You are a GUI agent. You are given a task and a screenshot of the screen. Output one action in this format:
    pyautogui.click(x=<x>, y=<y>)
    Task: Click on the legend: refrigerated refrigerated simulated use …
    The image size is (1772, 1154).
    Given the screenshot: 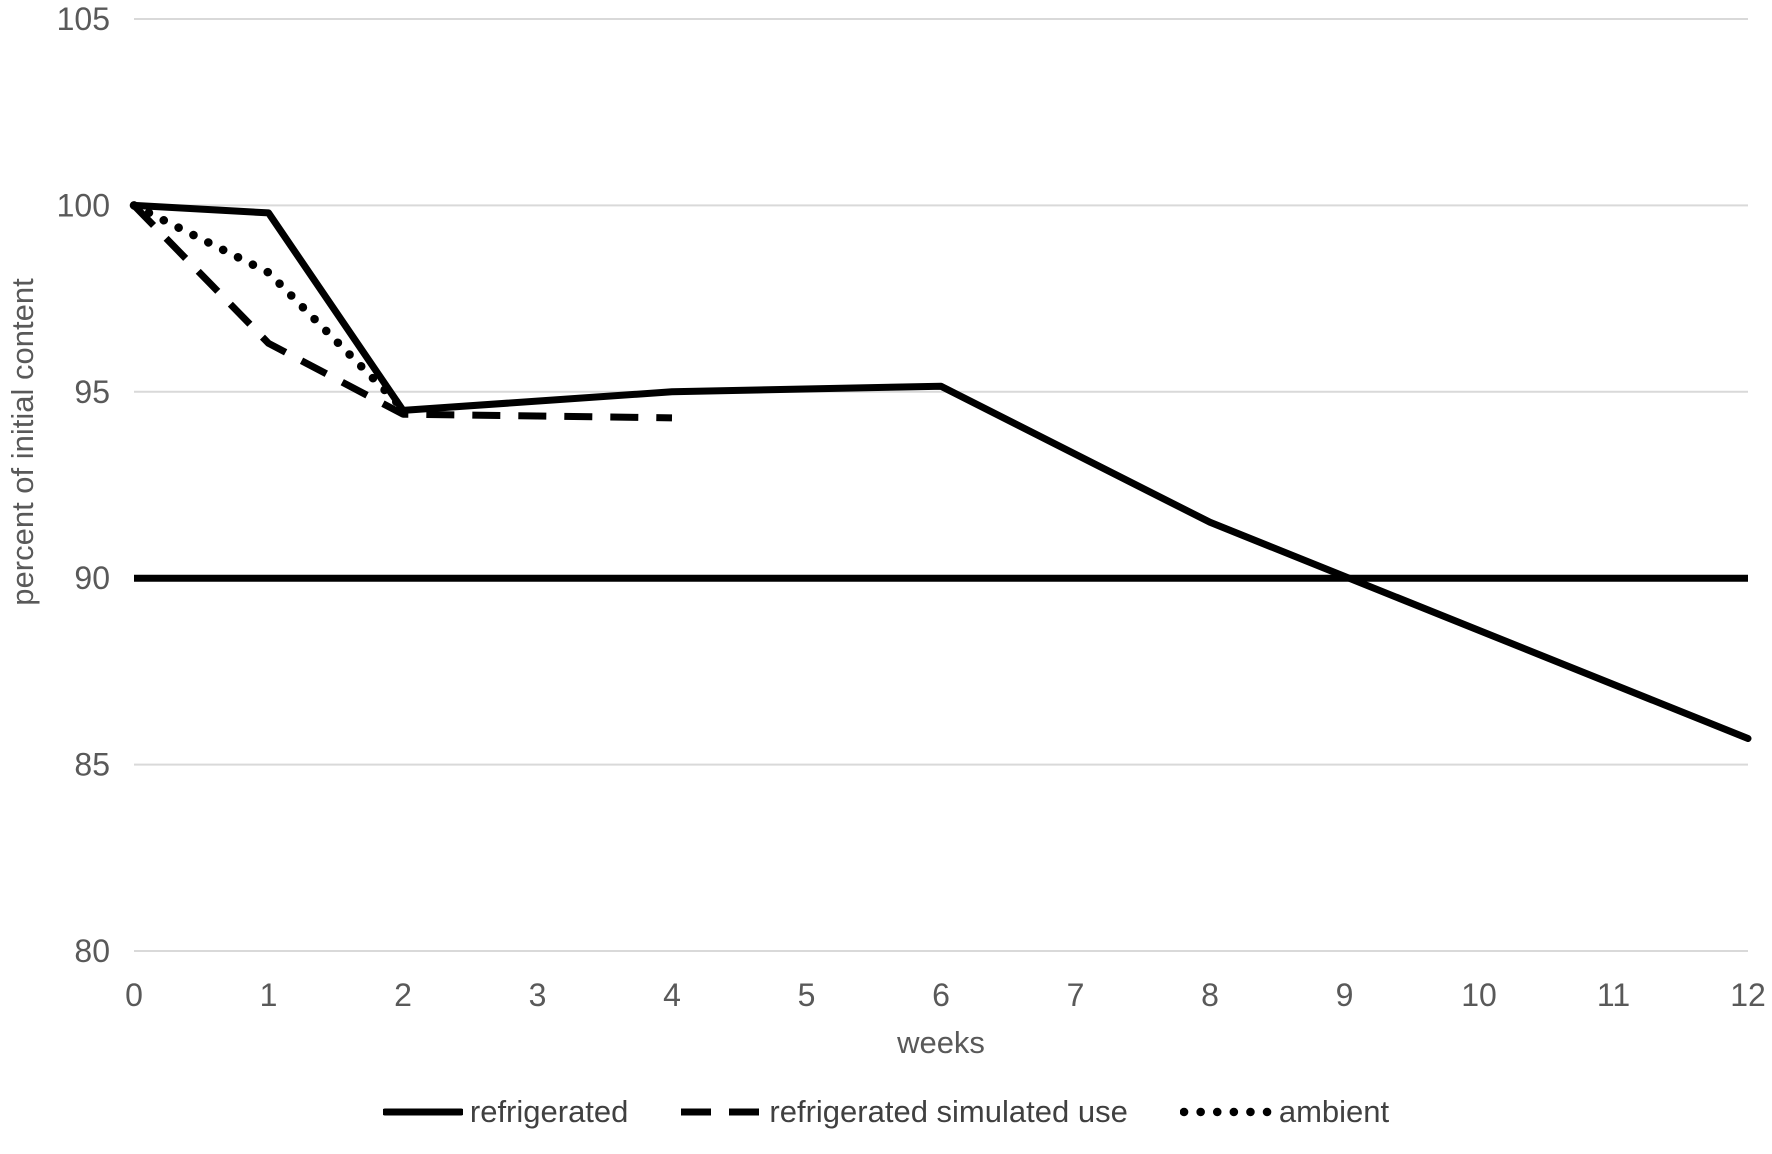 What is the action you would take?
    pyautogui.click(x=886, y=1112)
    